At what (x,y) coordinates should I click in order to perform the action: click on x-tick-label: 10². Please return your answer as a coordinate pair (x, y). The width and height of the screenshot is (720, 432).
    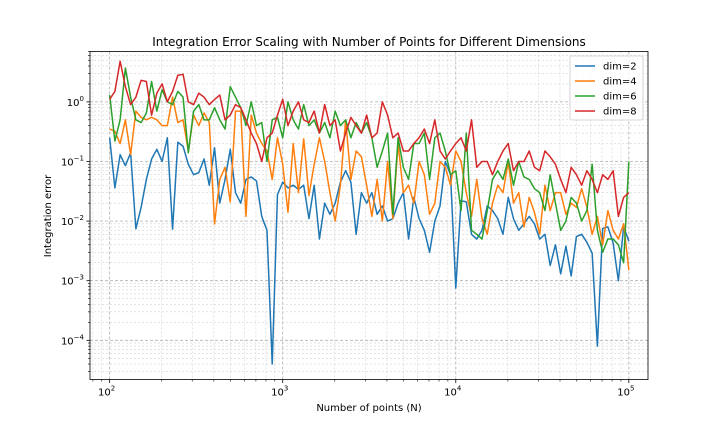
    Looking at the image, I should click on (106, 392).